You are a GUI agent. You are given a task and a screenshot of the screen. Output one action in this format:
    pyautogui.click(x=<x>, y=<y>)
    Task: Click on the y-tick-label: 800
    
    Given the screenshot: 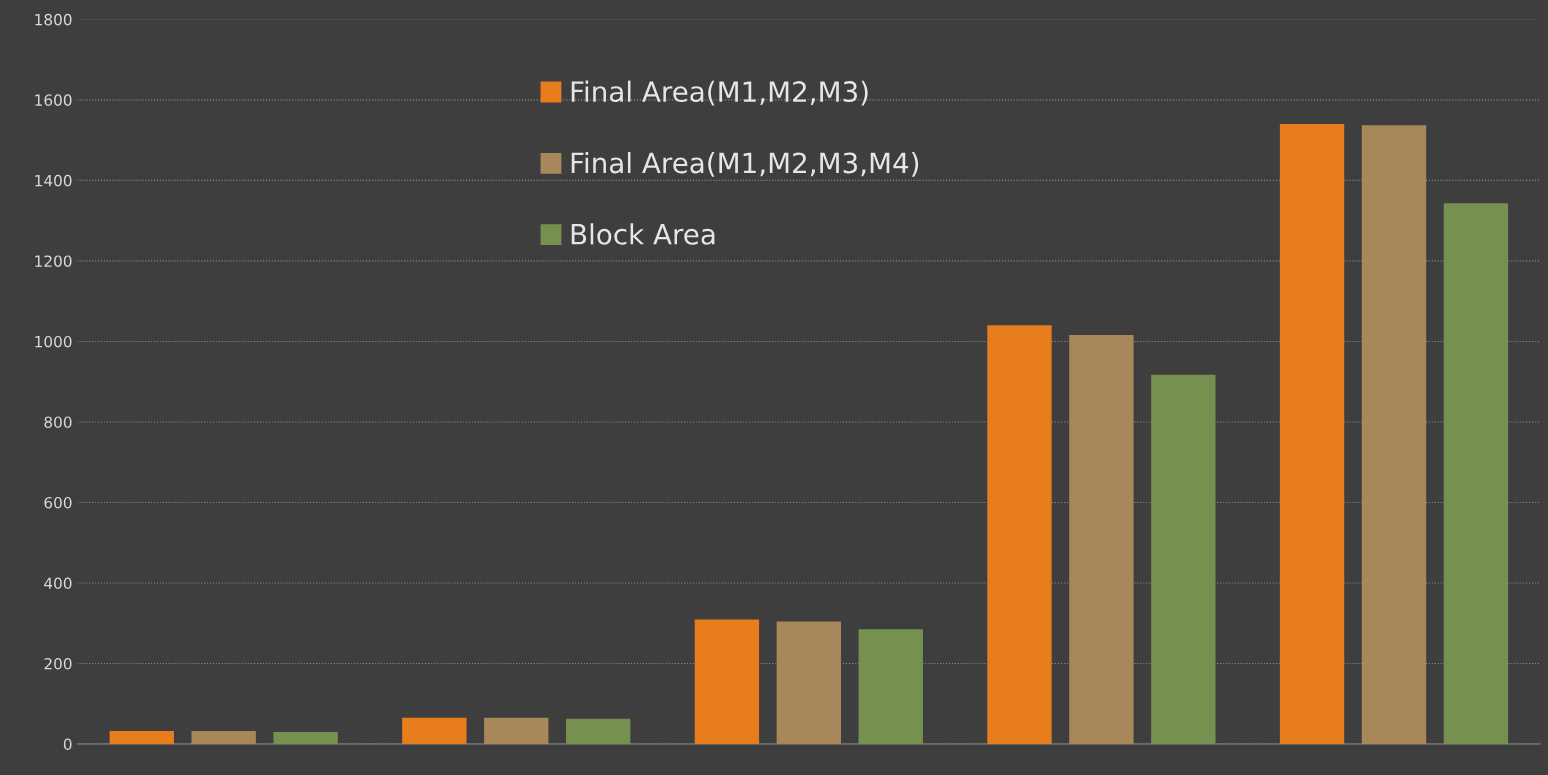 What is the action you would take?
    pyautogui.click(x=58, y=422)
    